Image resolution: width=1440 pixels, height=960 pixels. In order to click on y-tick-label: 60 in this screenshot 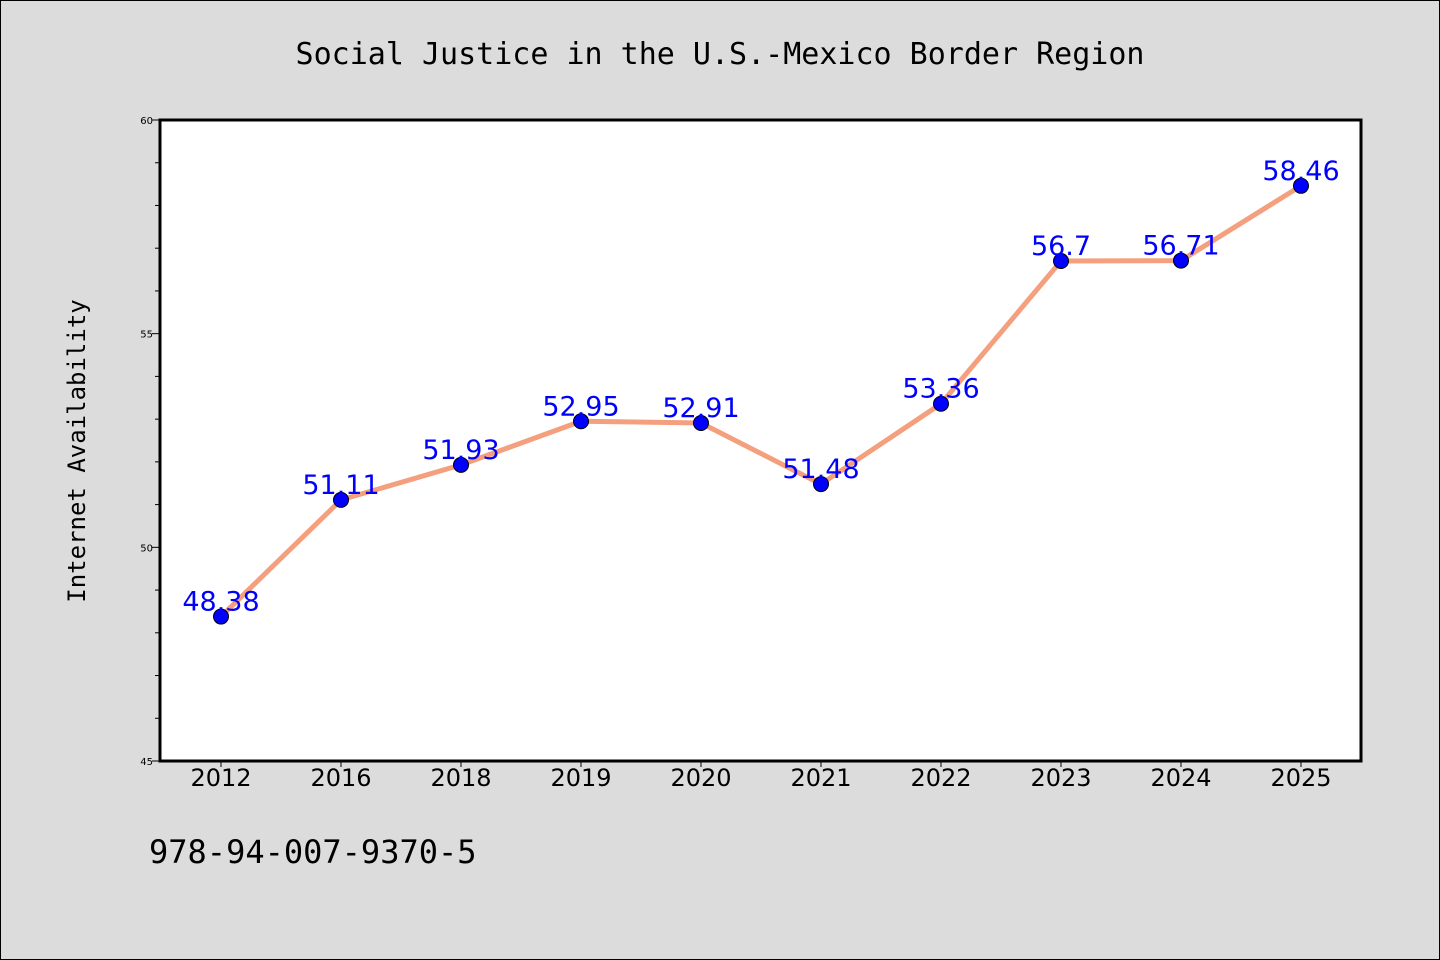, I will do `click(146, 121)`.